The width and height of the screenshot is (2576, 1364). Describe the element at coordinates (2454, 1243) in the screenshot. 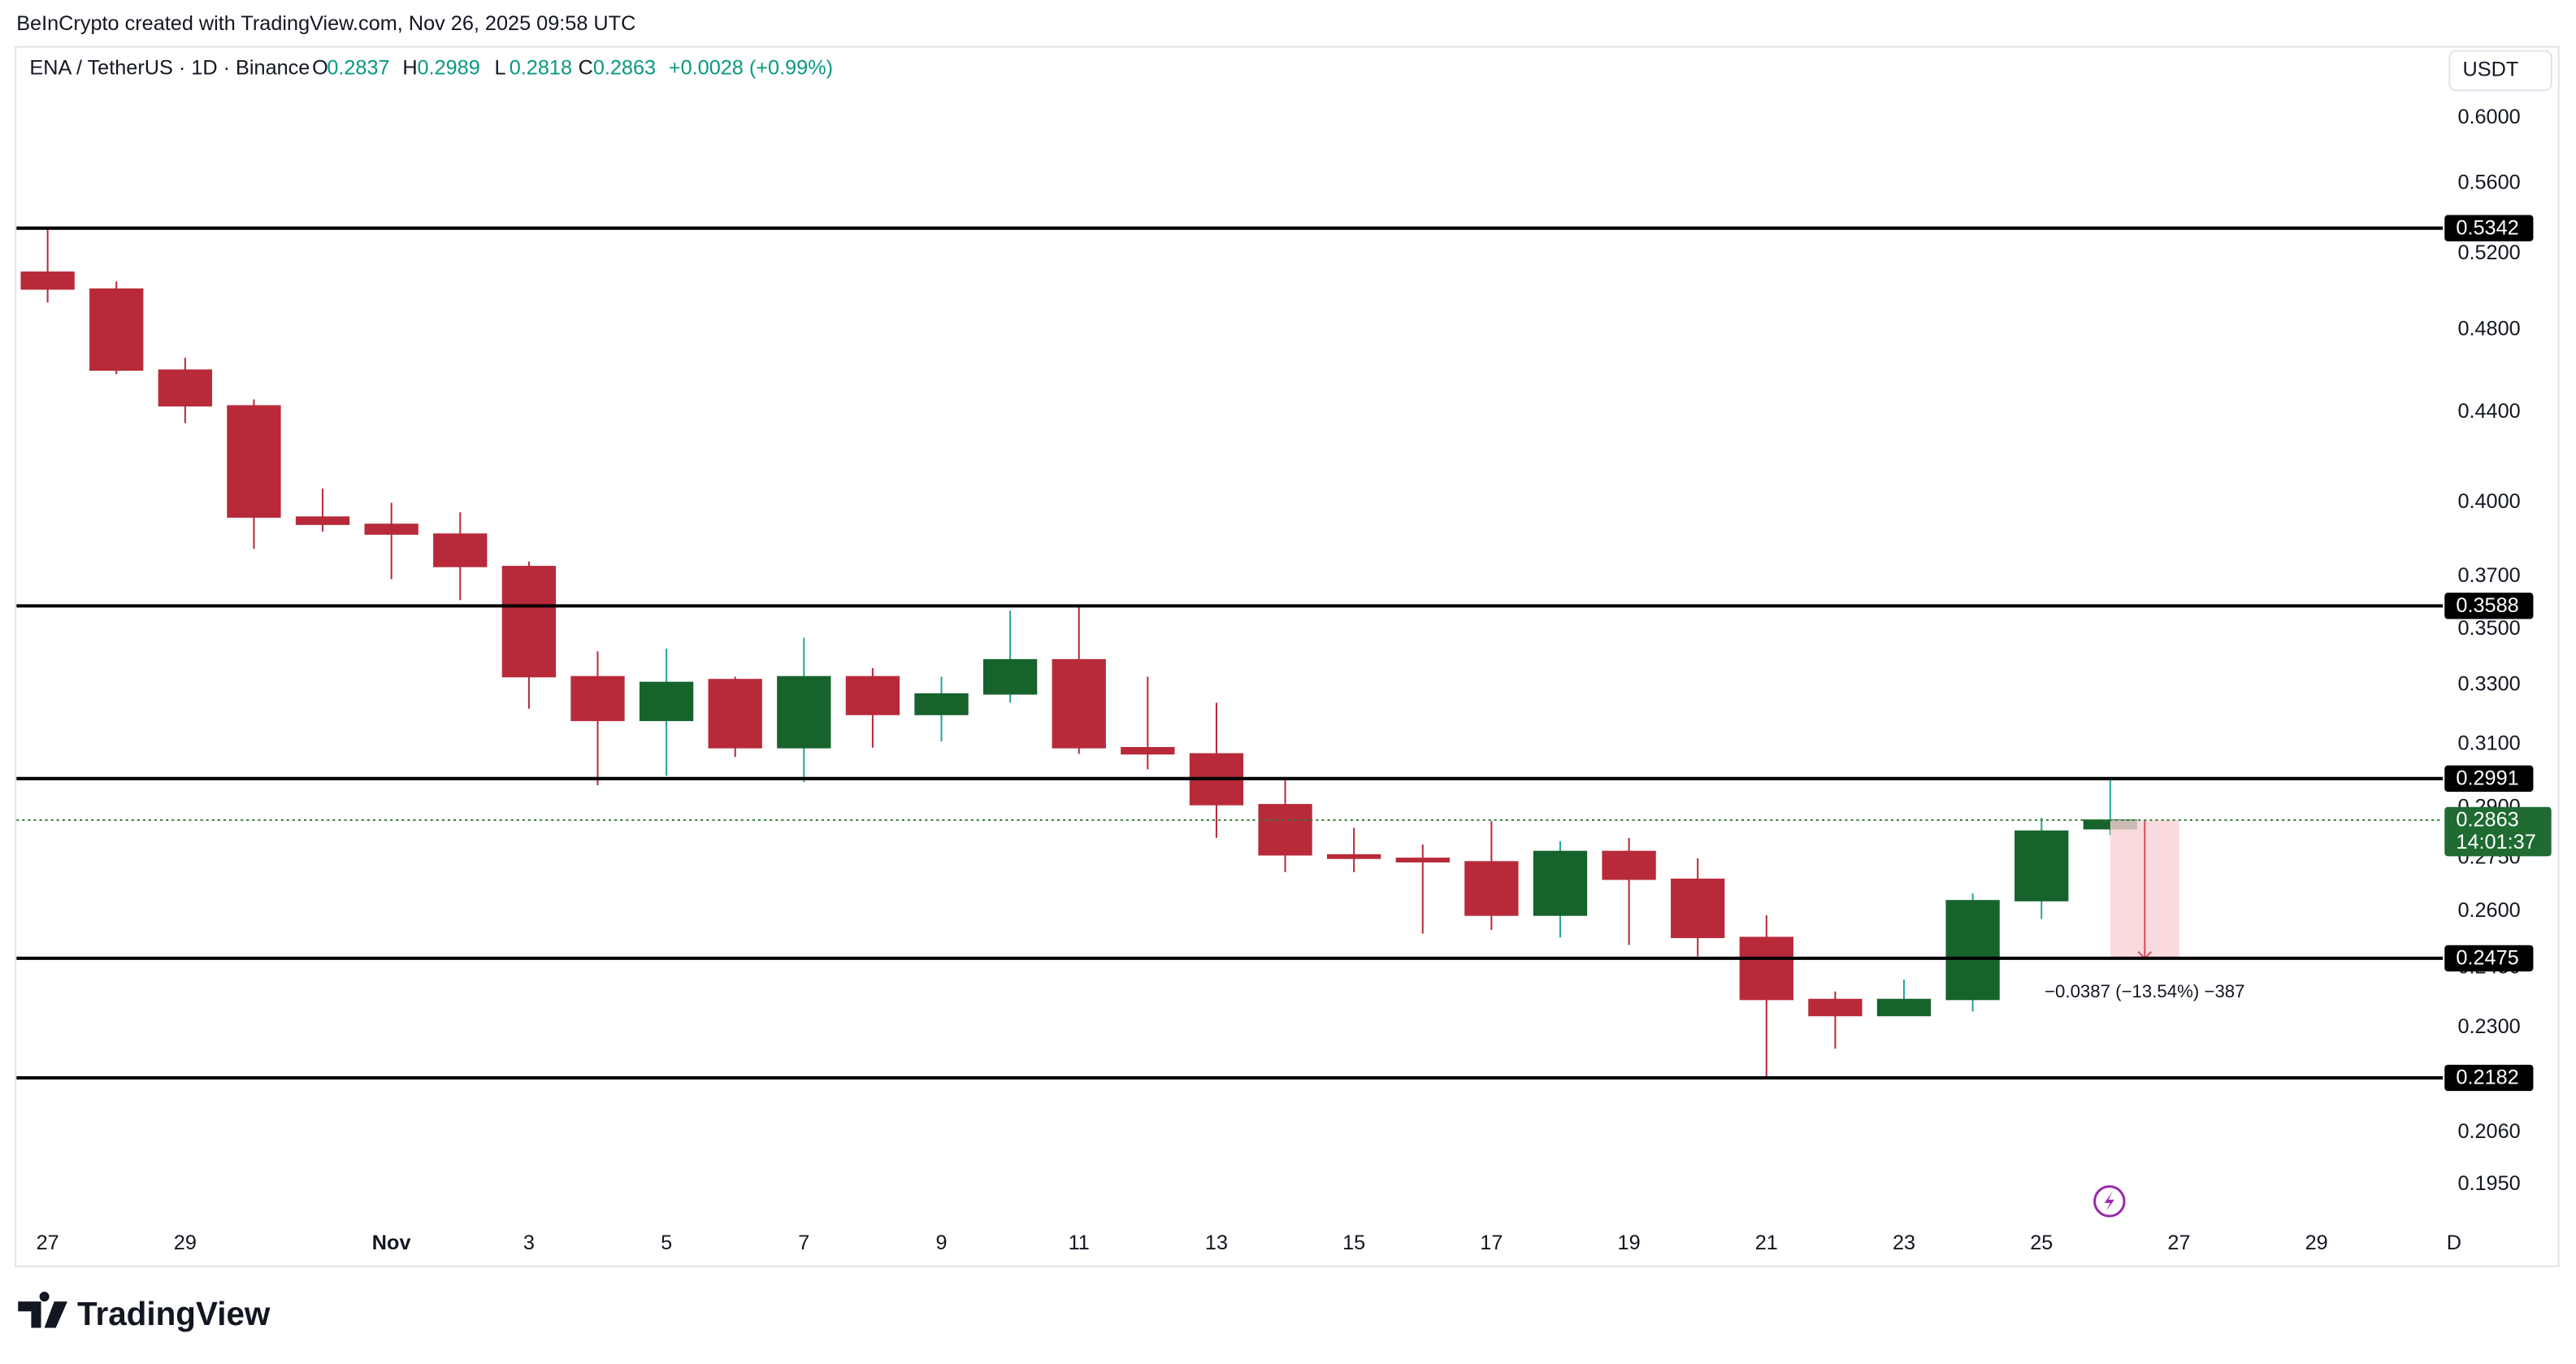

I see `x-tick-label: D` at that location.